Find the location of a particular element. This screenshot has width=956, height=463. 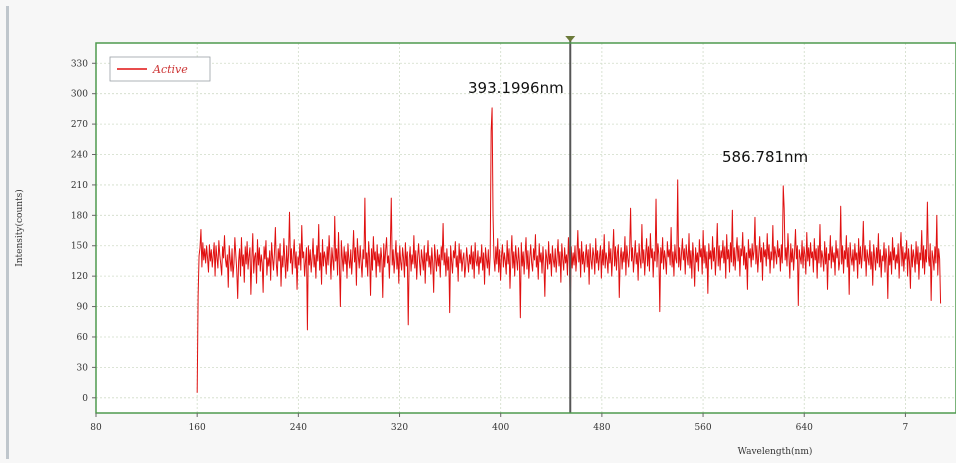

legend: Active is located at coordinates (160, 69).